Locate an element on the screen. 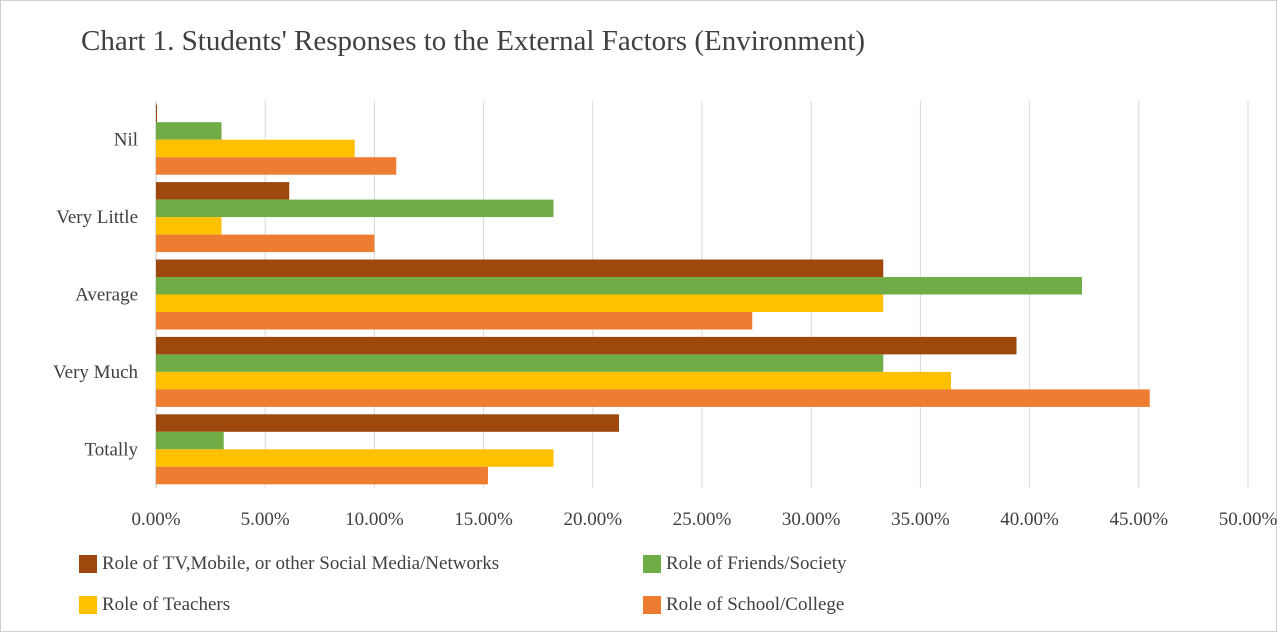  legend-label-friends-society: Role of Friends/Society is located at coordinates (756, 563).